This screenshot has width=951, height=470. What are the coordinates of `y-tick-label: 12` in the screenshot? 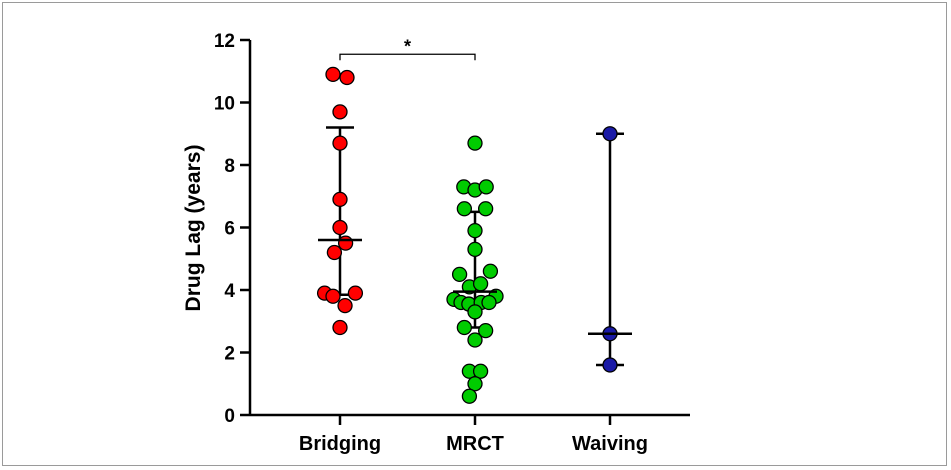 It's located at (224, 41).